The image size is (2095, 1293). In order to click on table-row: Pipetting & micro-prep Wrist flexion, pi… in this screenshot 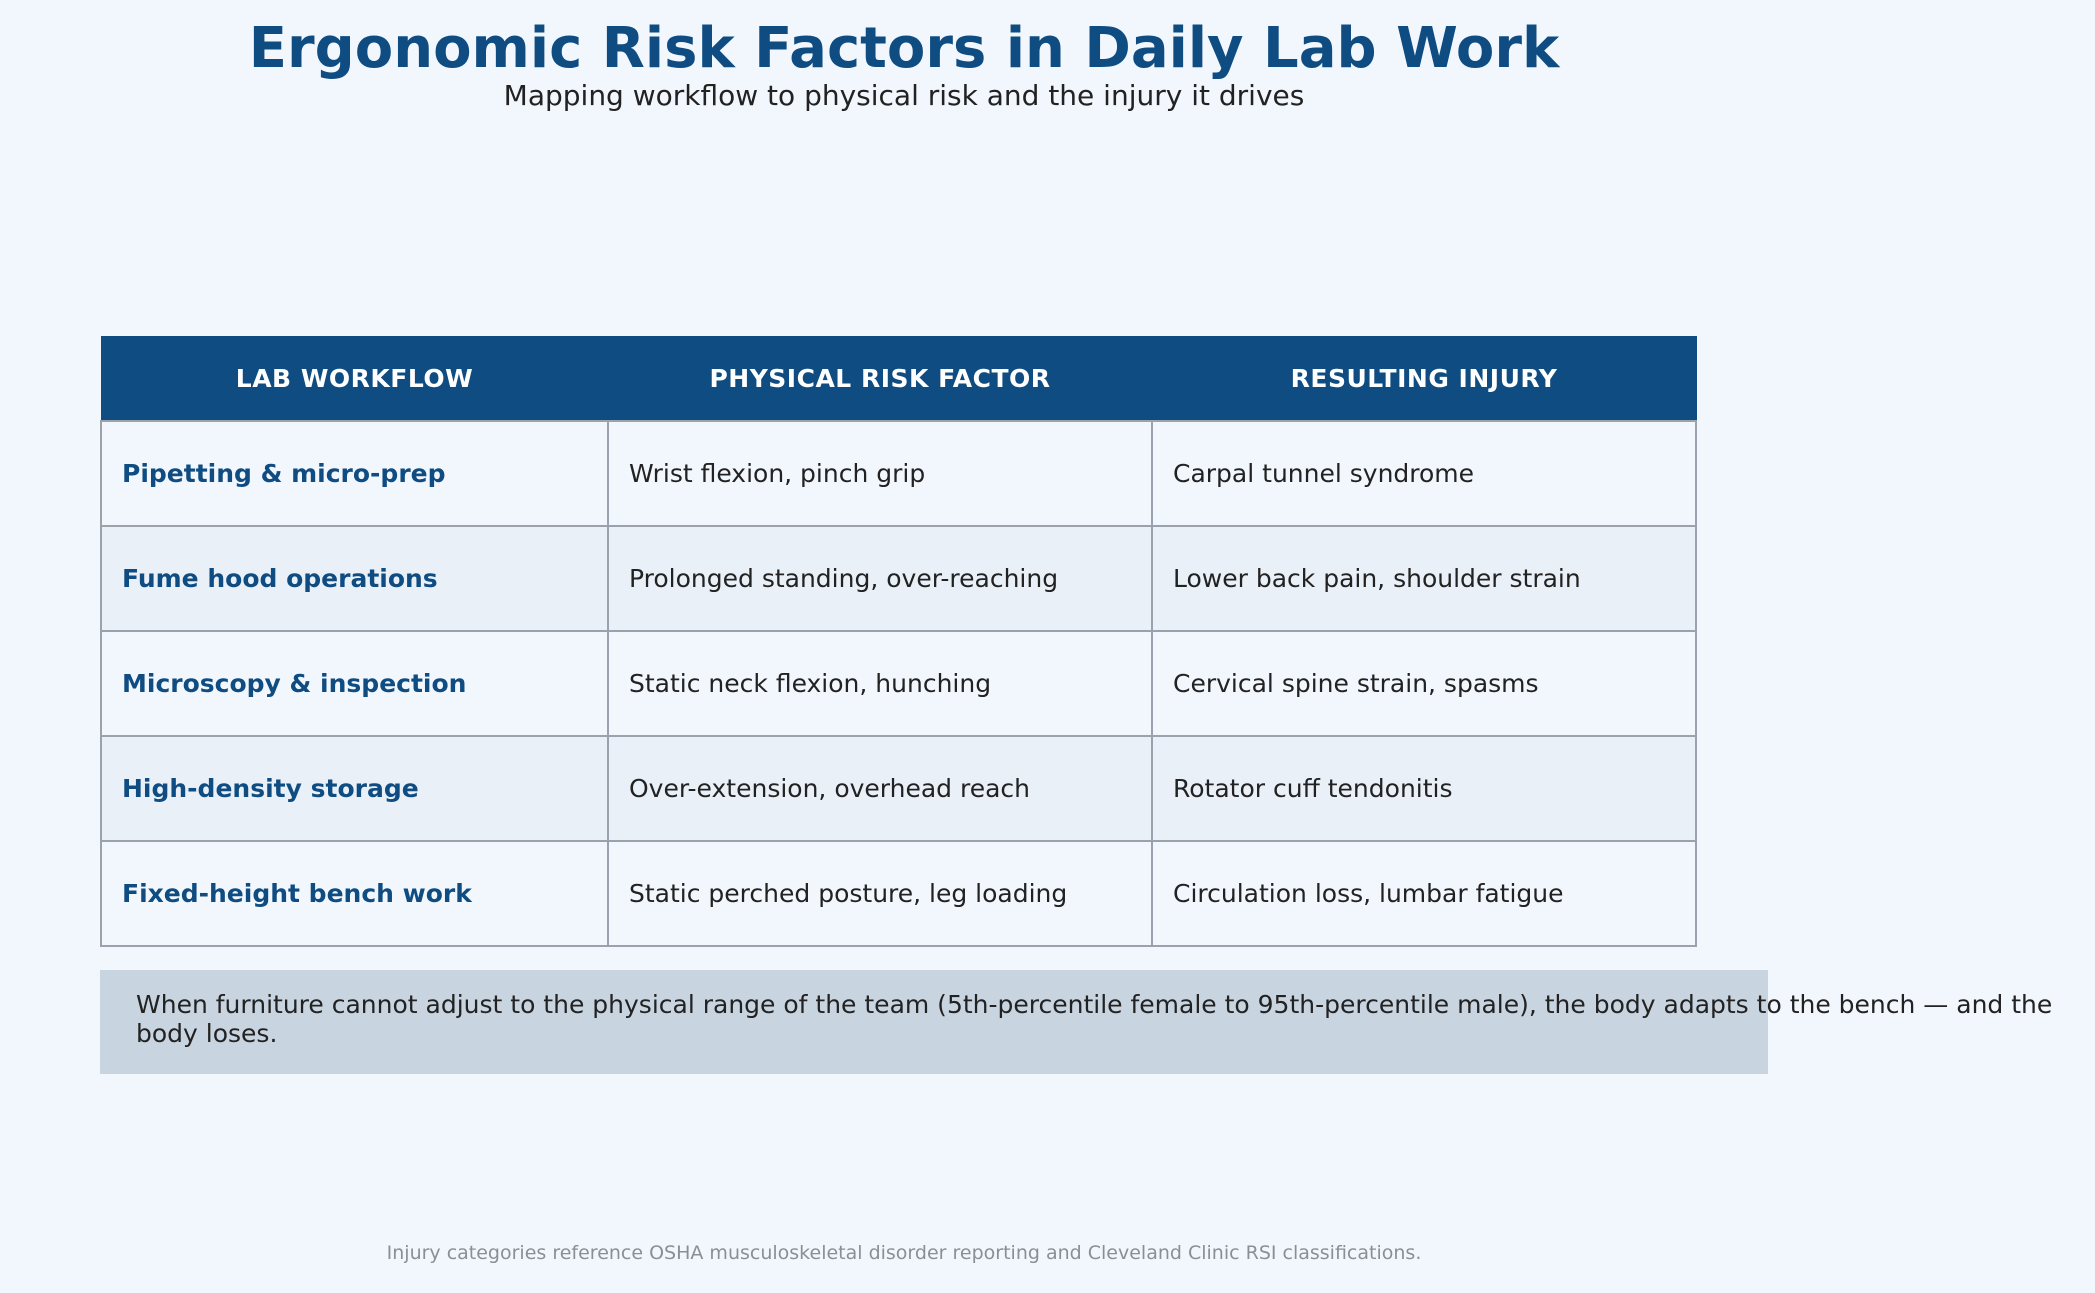, I will do `click(898, 473)`.